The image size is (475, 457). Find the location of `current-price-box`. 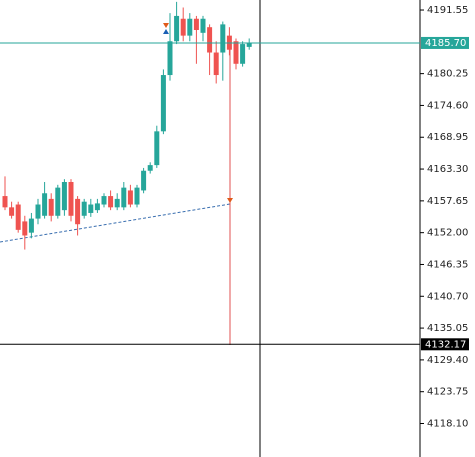

current-price-box is located at coordinates (445, 42).